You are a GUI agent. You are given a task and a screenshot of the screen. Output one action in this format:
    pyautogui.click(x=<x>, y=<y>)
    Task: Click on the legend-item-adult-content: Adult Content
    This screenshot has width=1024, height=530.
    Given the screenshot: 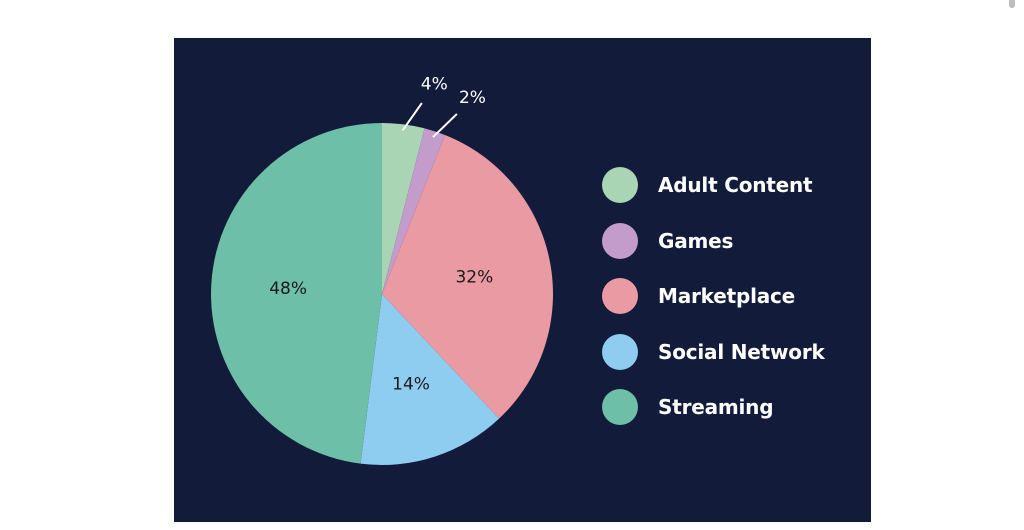 What is the action you would take?
    pyautogui.click(x=727, y=185)
    